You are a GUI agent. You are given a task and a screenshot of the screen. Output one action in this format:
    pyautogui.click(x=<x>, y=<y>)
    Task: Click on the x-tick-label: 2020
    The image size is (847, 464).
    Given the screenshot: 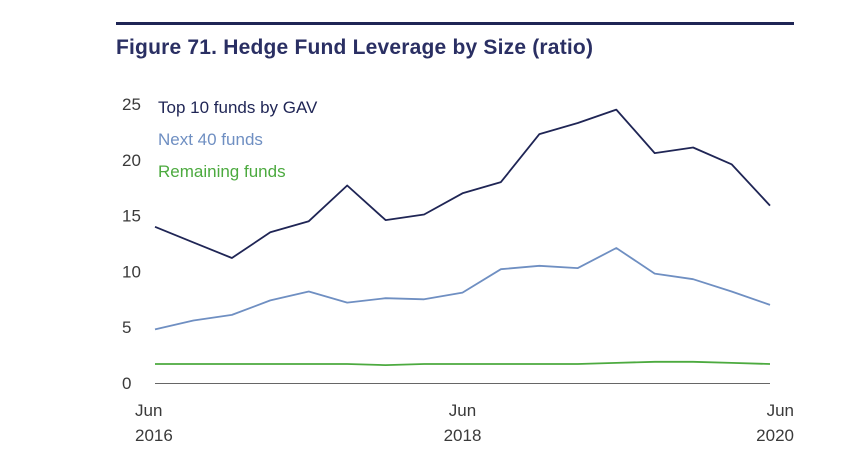 What is the action you would take?
    pyautogui.click(x=775, y=435)
    